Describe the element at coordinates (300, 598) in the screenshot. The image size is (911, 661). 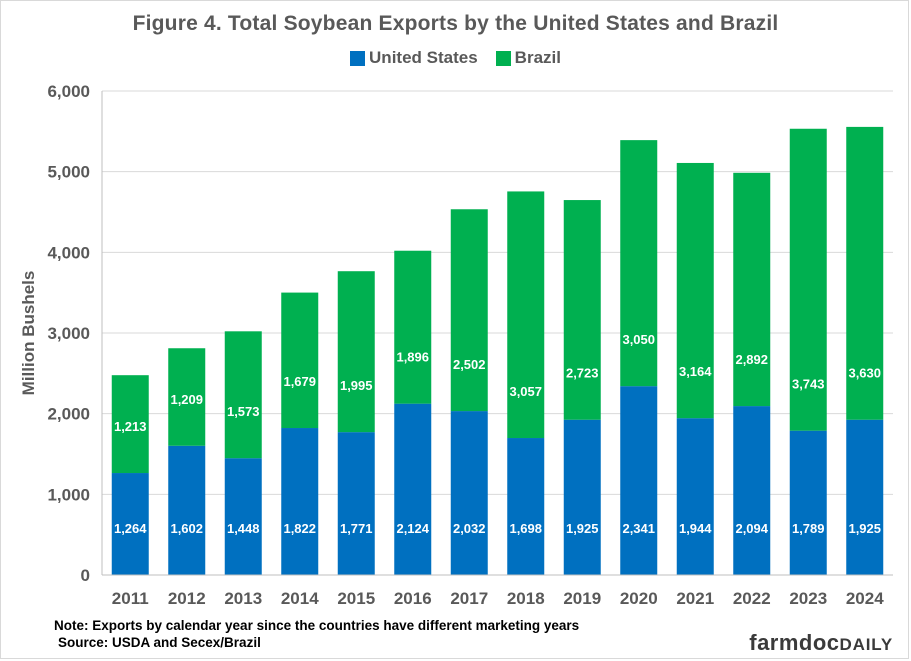
I see `x-tick-label: 2014` at that location.